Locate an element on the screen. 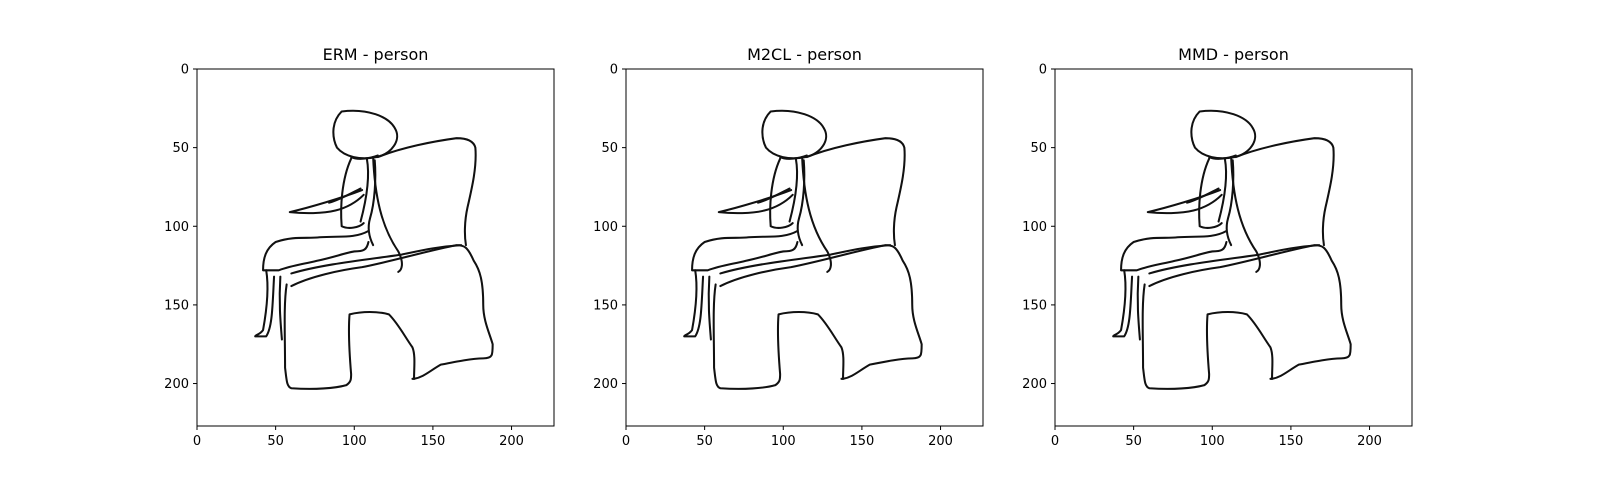 This screenshot has height=500, width=1600. panel-title: M2CL - person is located at coordinates (804, 54).